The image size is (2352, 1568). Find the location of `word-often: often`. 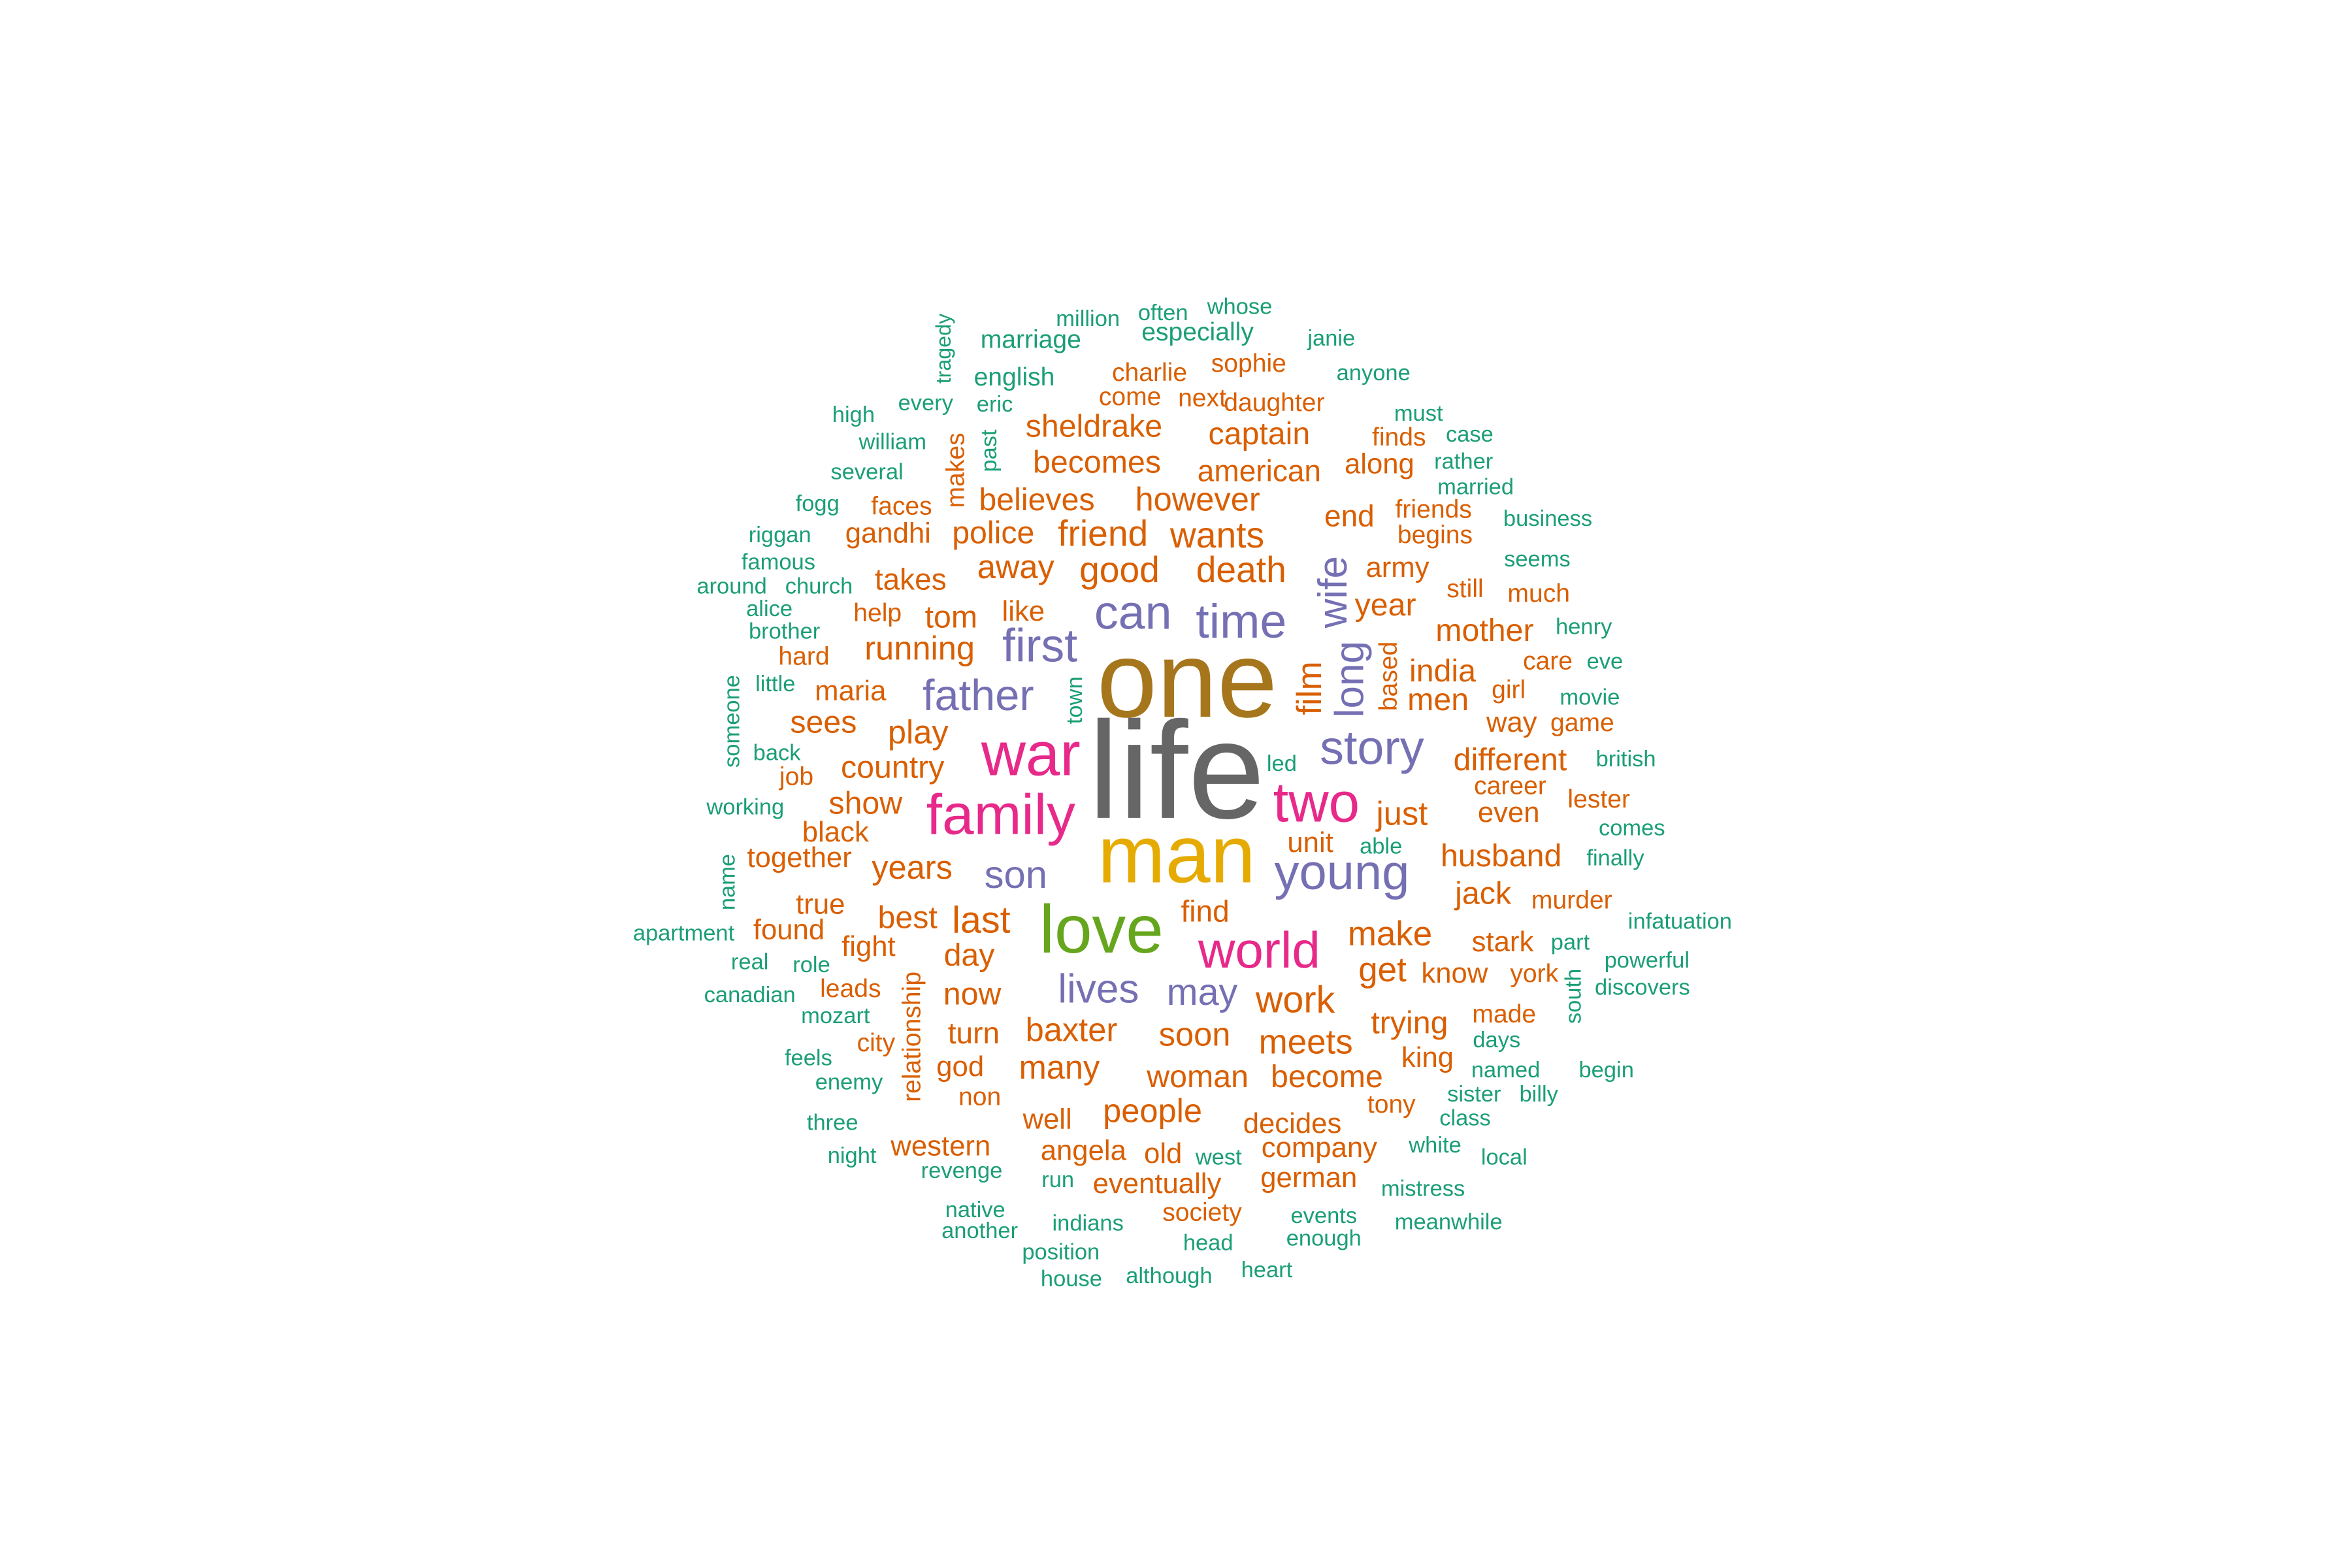

word-often: often is located at coordinates (1163, 313).